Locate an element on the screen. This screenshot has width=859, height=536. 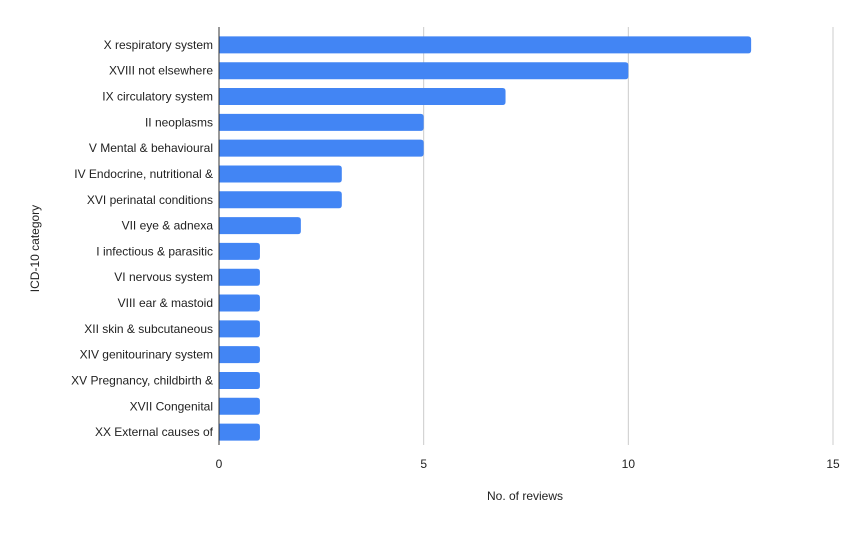
category-label: IX circulatory system is located at coordinates (157, 97).